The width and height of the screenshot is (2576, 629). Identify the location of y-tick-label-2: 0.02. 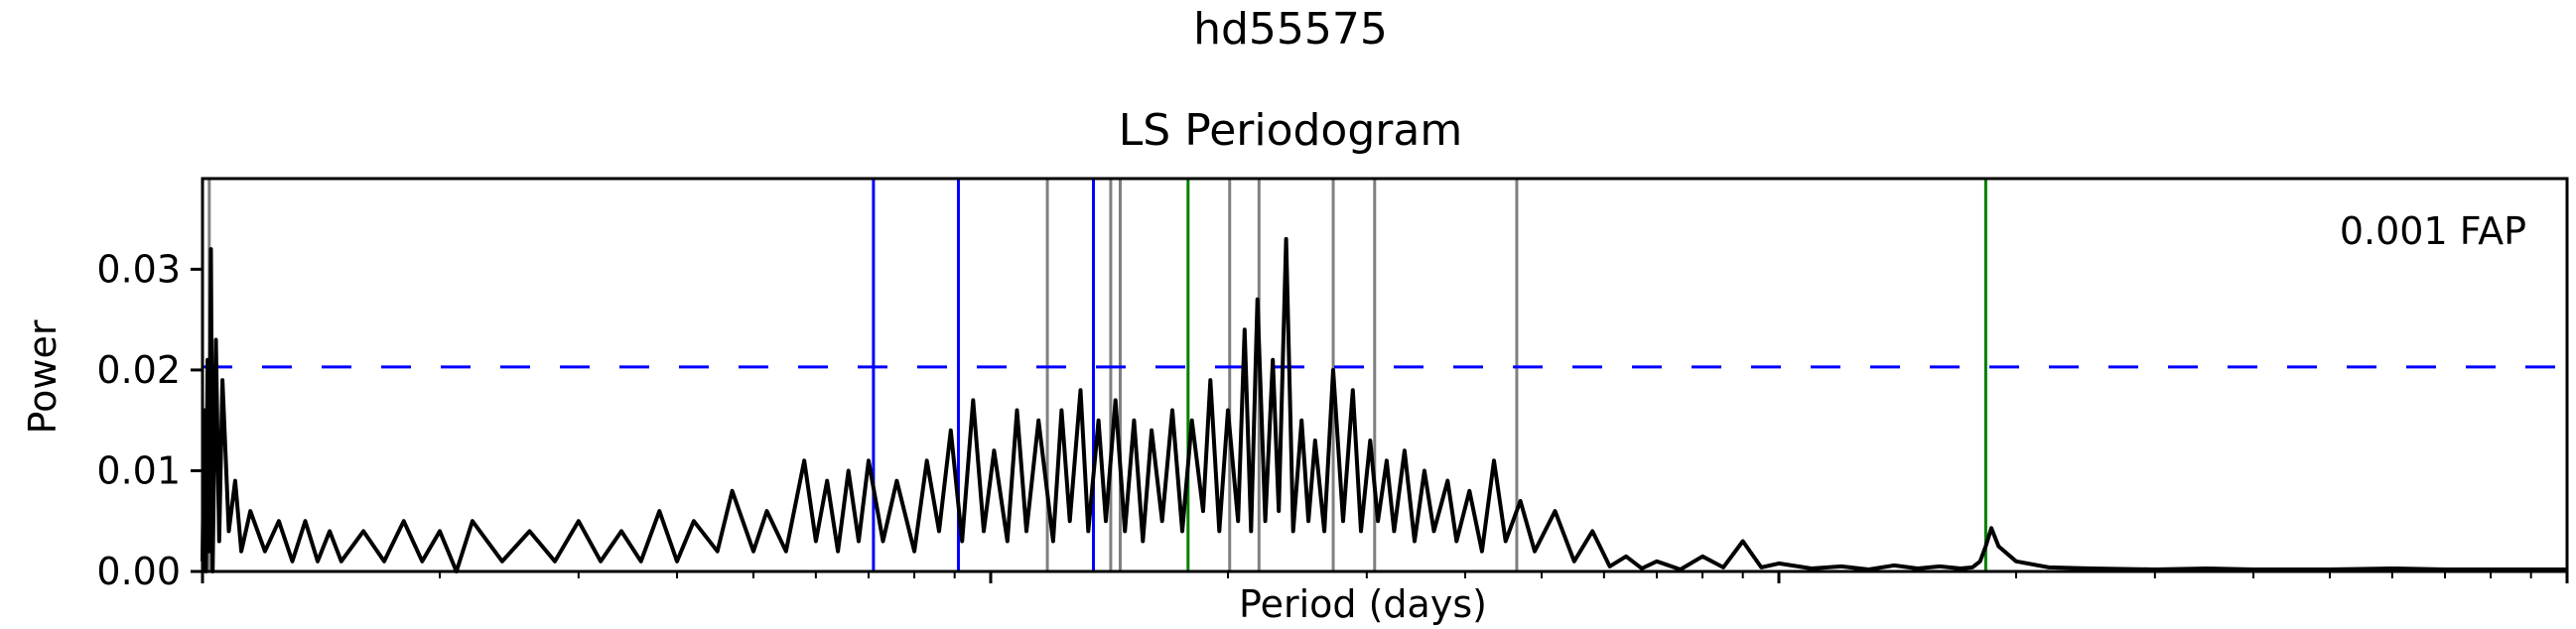
(138, 370).